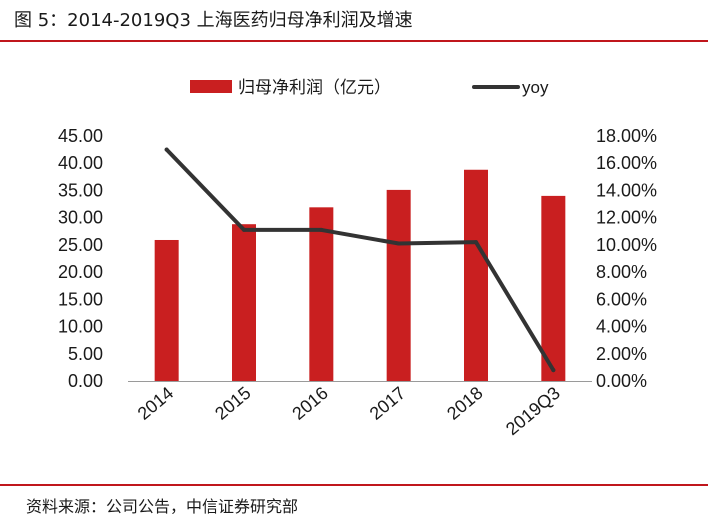  What do you see at coordinates (80, 327) in the screenshot?
I see `left-tick-label: 10.00` at bounding box center [80, 327].